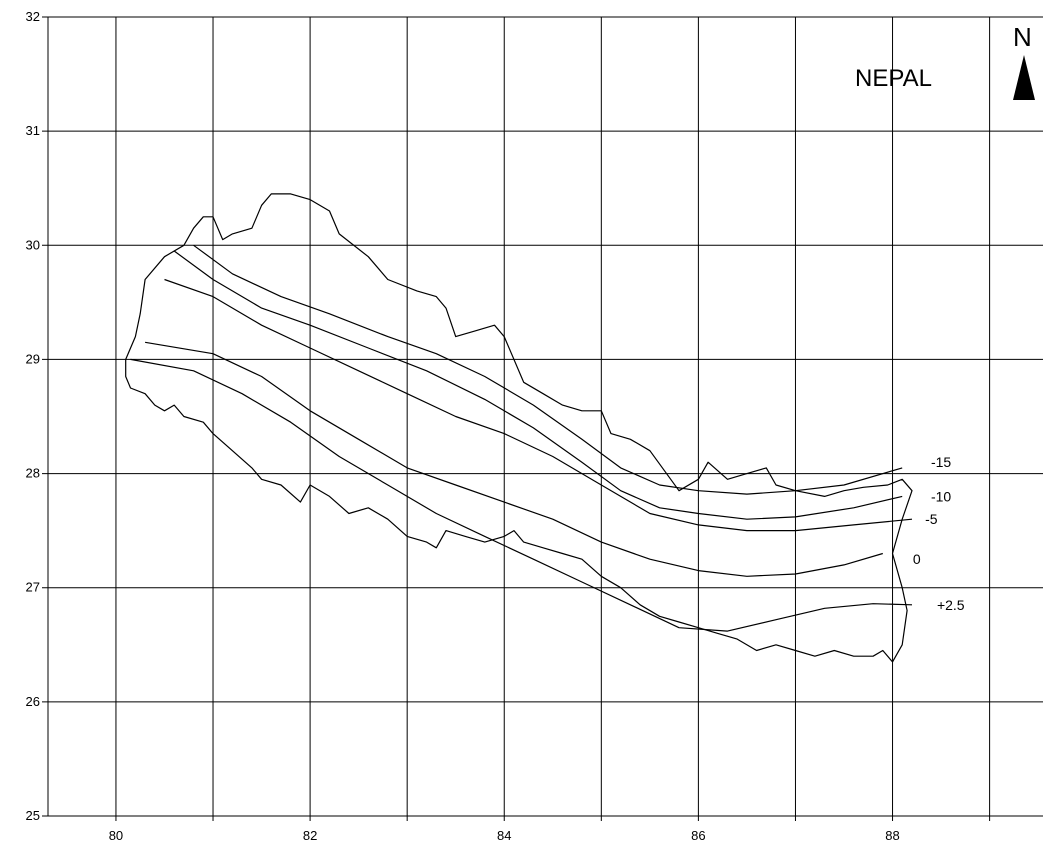 This screenshot has width=1043, height=846. What do you see at coordinates (698, 835) in the screenshot?
I see `x-tick-label: 86` at bounding box center [698, 835].